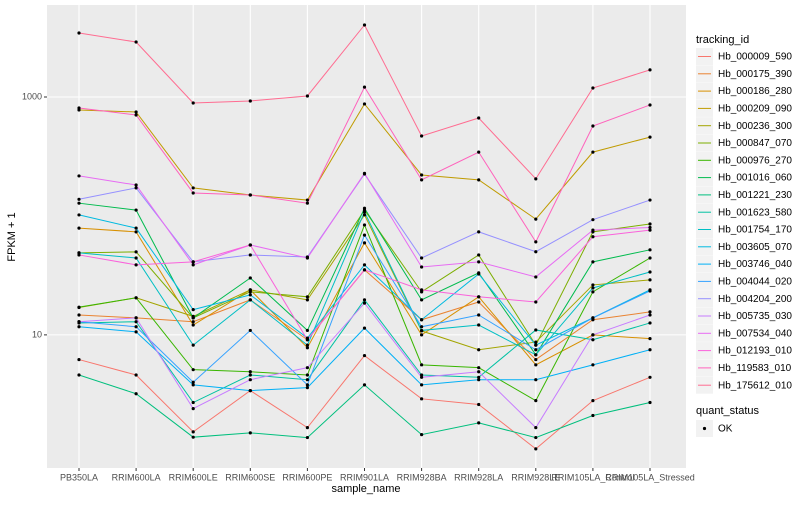  I want to click on x-tick-label: RRIM600LE, so click(193, 477).